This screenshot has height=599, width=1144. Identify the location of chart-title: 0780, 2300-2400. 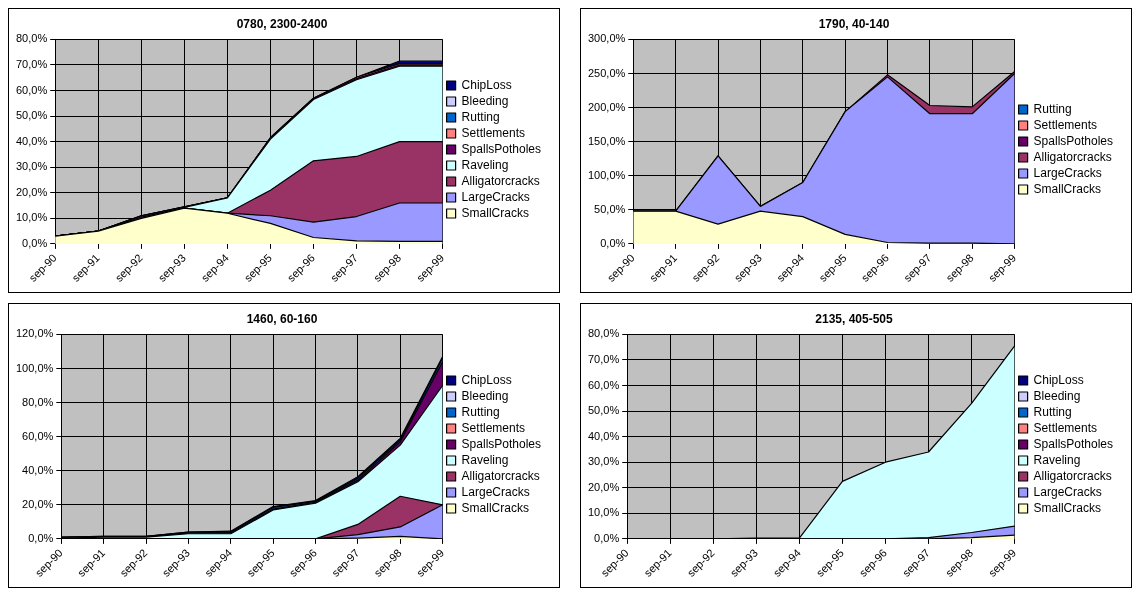
(282, 23).